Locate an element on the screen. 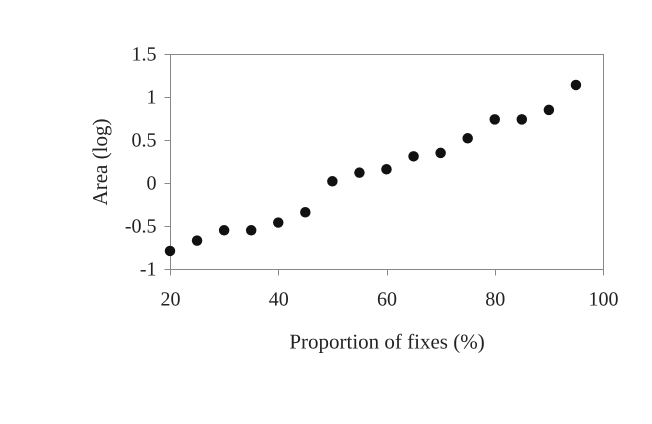 The height and width of the screenshot is (424, 652). x-tick-label: 20 is located at coordinates (170, 299).